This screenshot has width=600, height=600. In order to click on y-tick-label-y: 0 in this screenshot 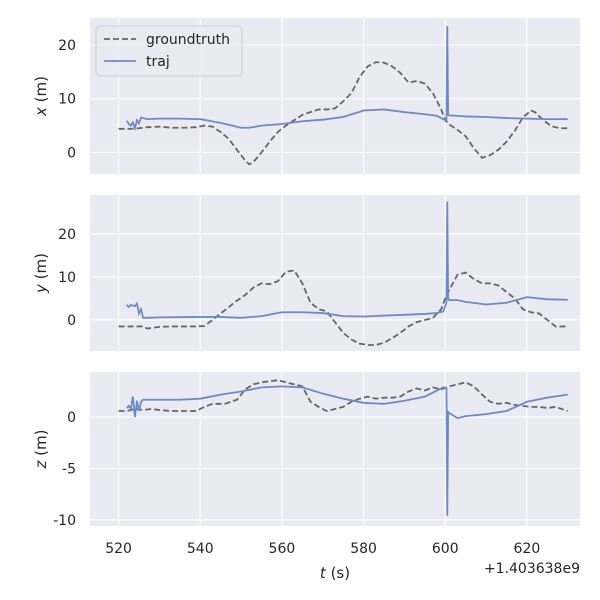, I will do `click(71, 321)`.